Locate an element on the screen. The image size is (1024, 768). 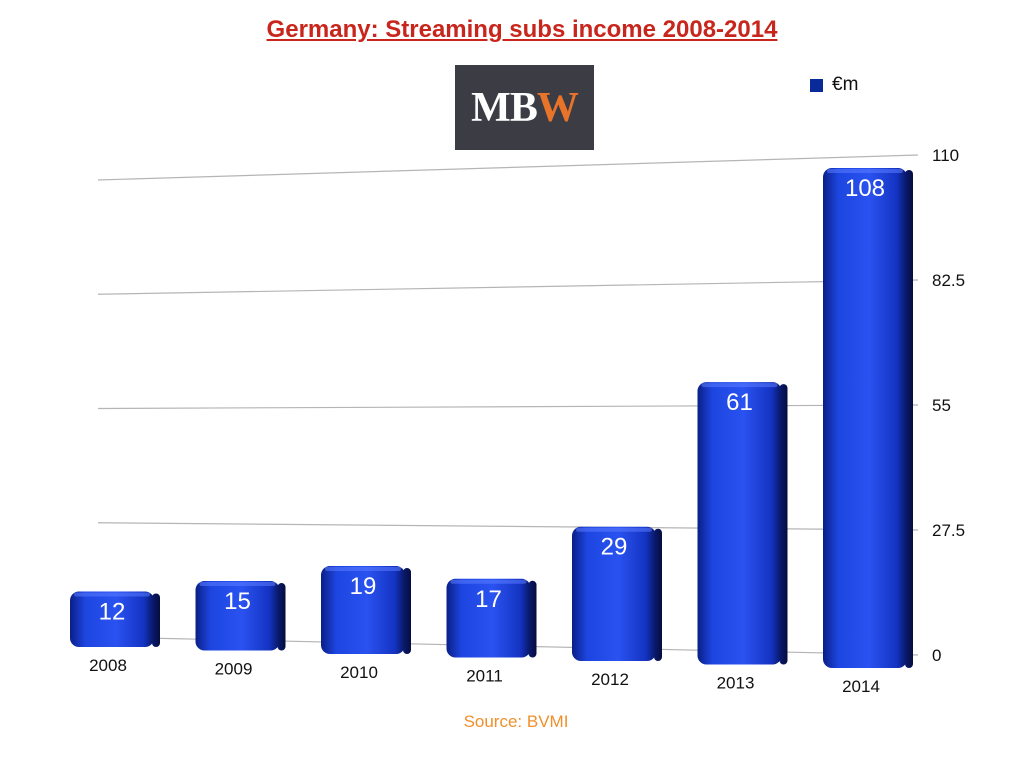
bar-highlight-2008 is located at coordinates (112, 594).